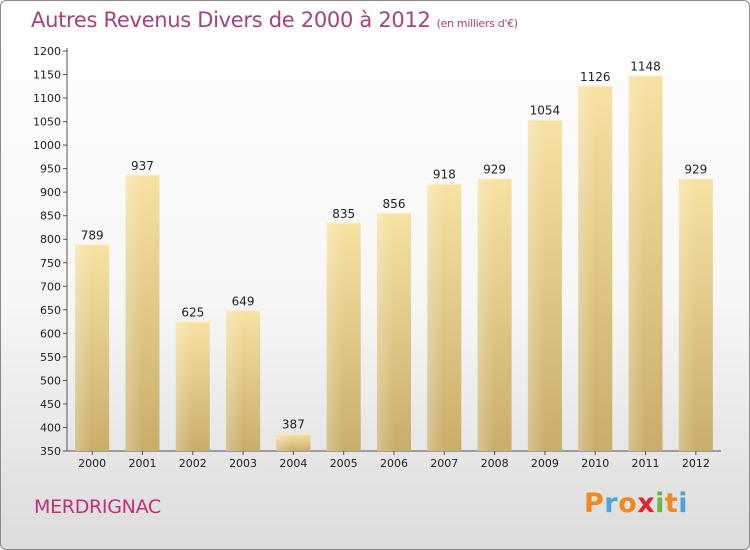 This screenshot has width=750, height=550. Describe the element at coordinates (97, 507) in the screenshot. I see `commune-name: MERDRIGNAC` at that location.